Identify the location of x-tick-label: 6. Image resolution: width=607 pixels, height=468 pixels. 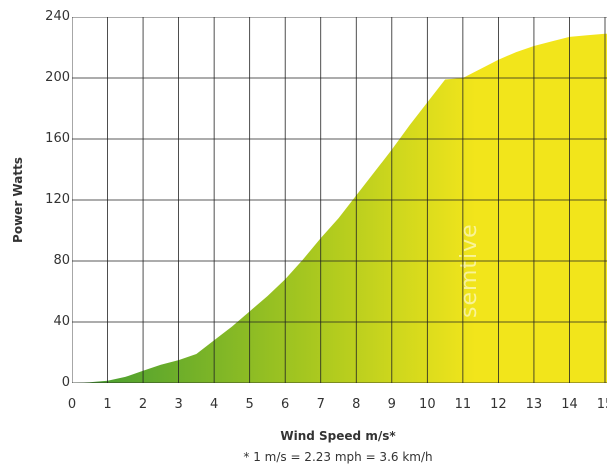
(285, 404).